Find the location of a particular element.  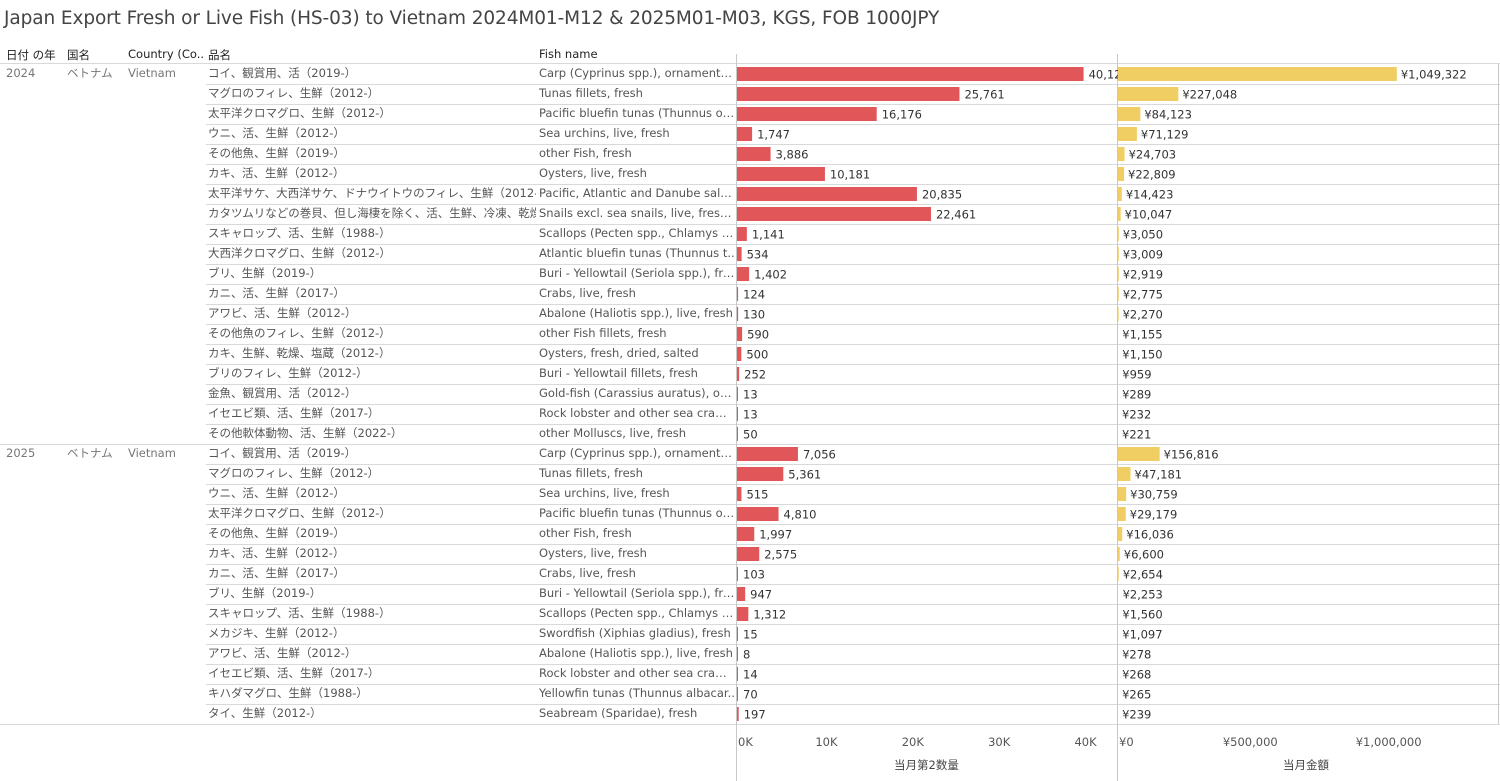

fish-name-label: Seabream (Sparidae), fresh is located at coordinates (618, 713).